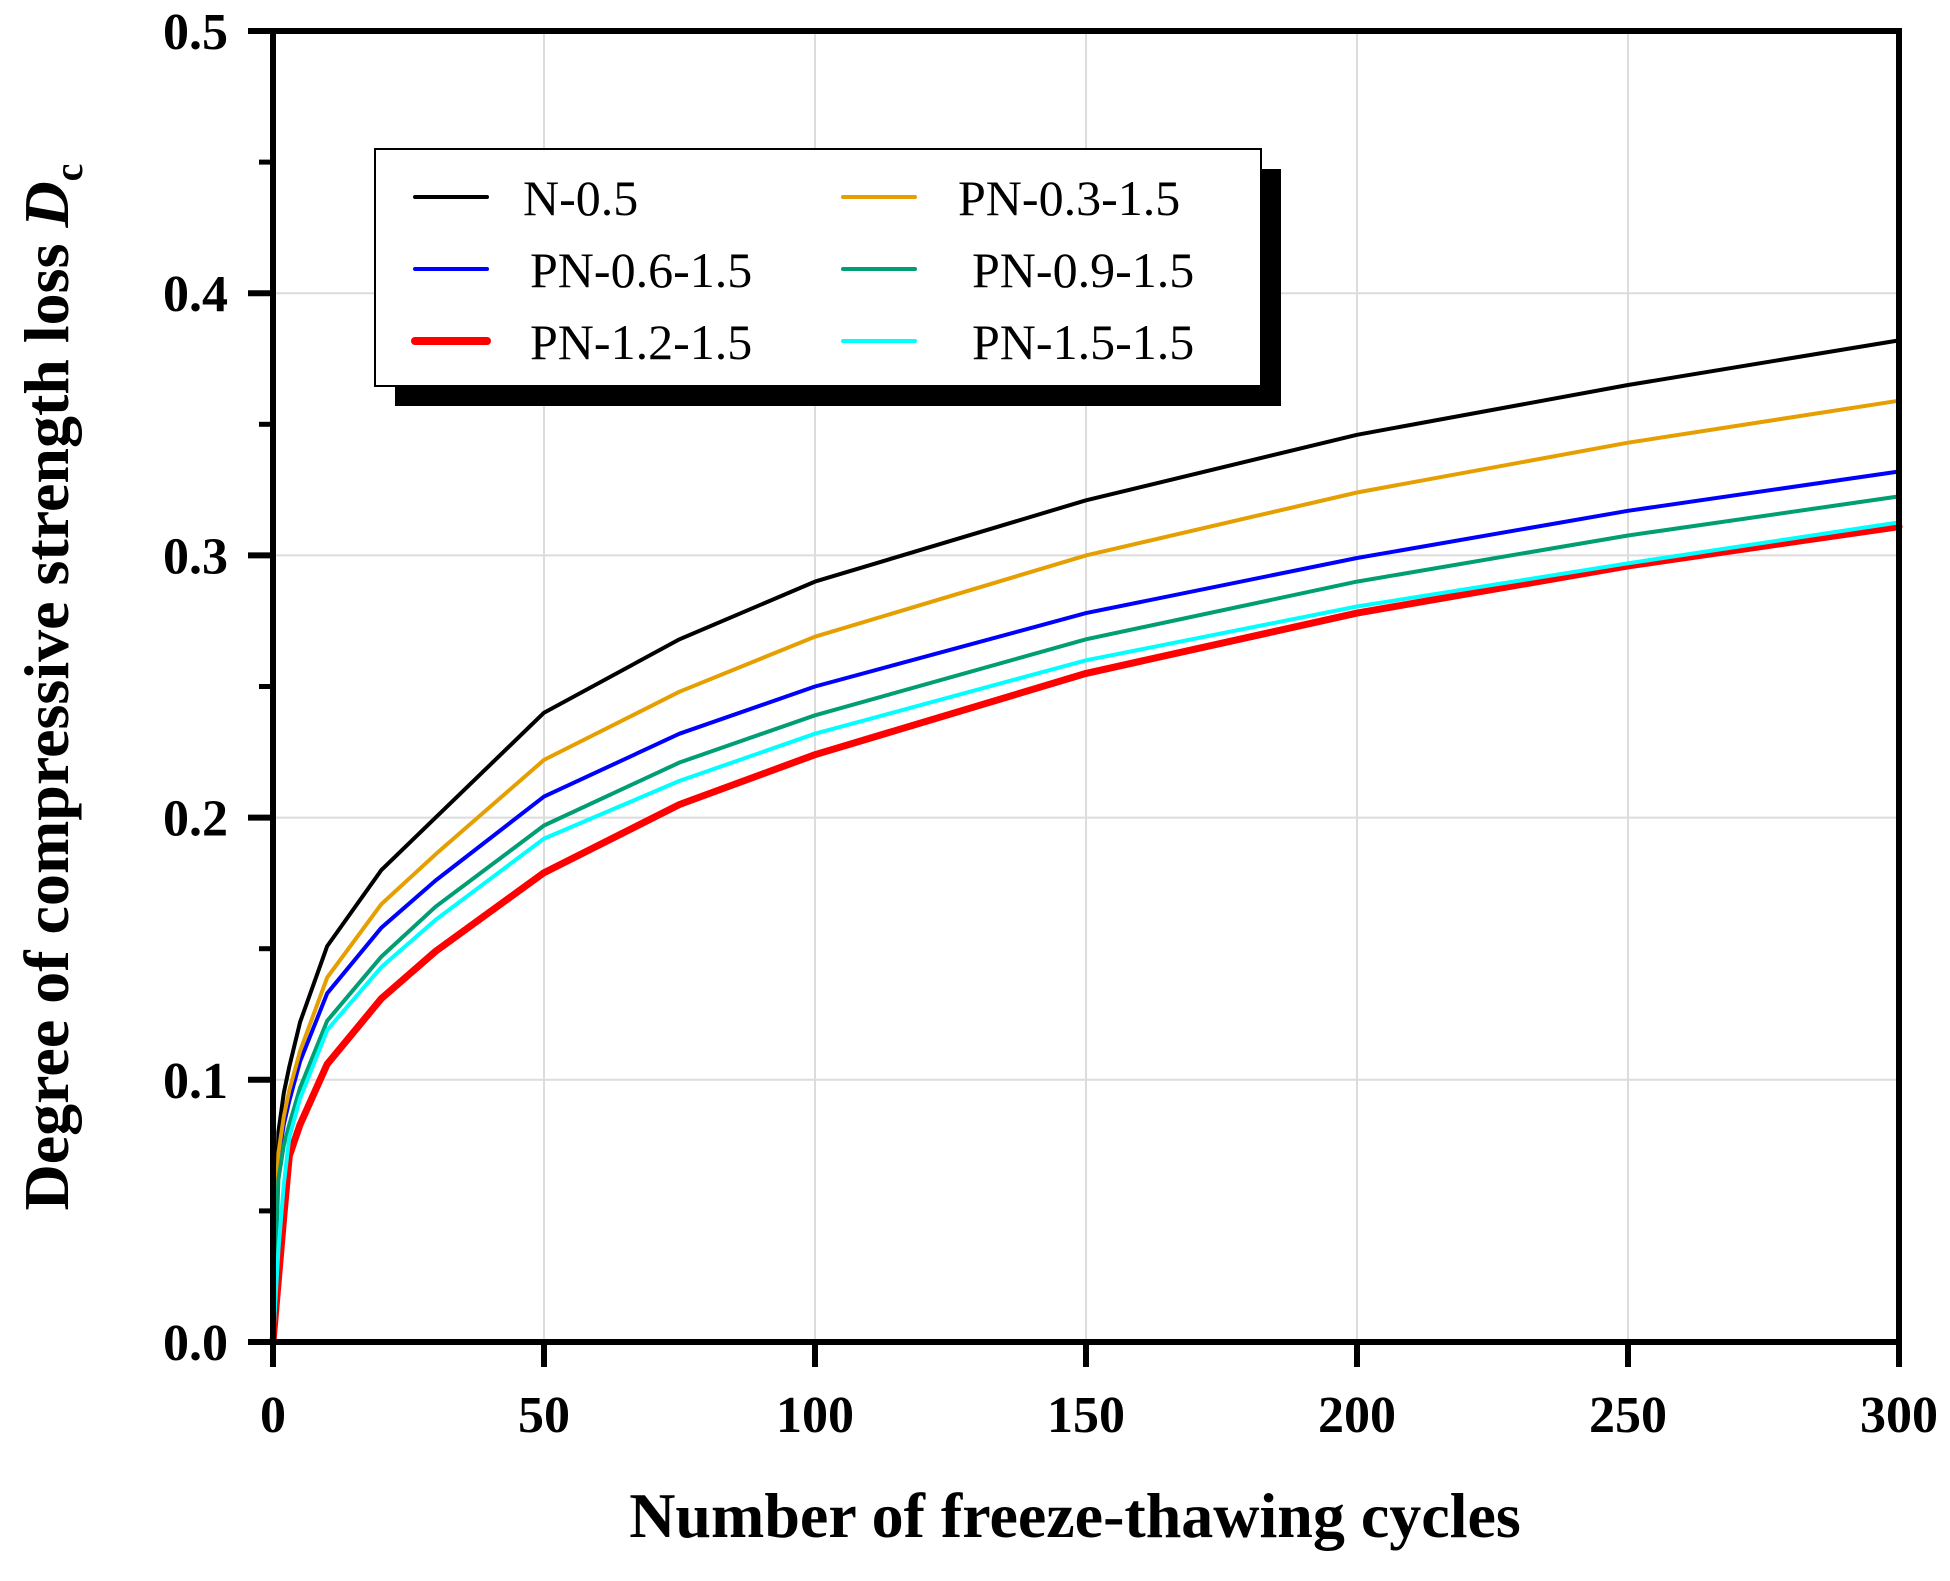  I want to click on legend-label: PN-1.5-1.5, so click(1083, 342).